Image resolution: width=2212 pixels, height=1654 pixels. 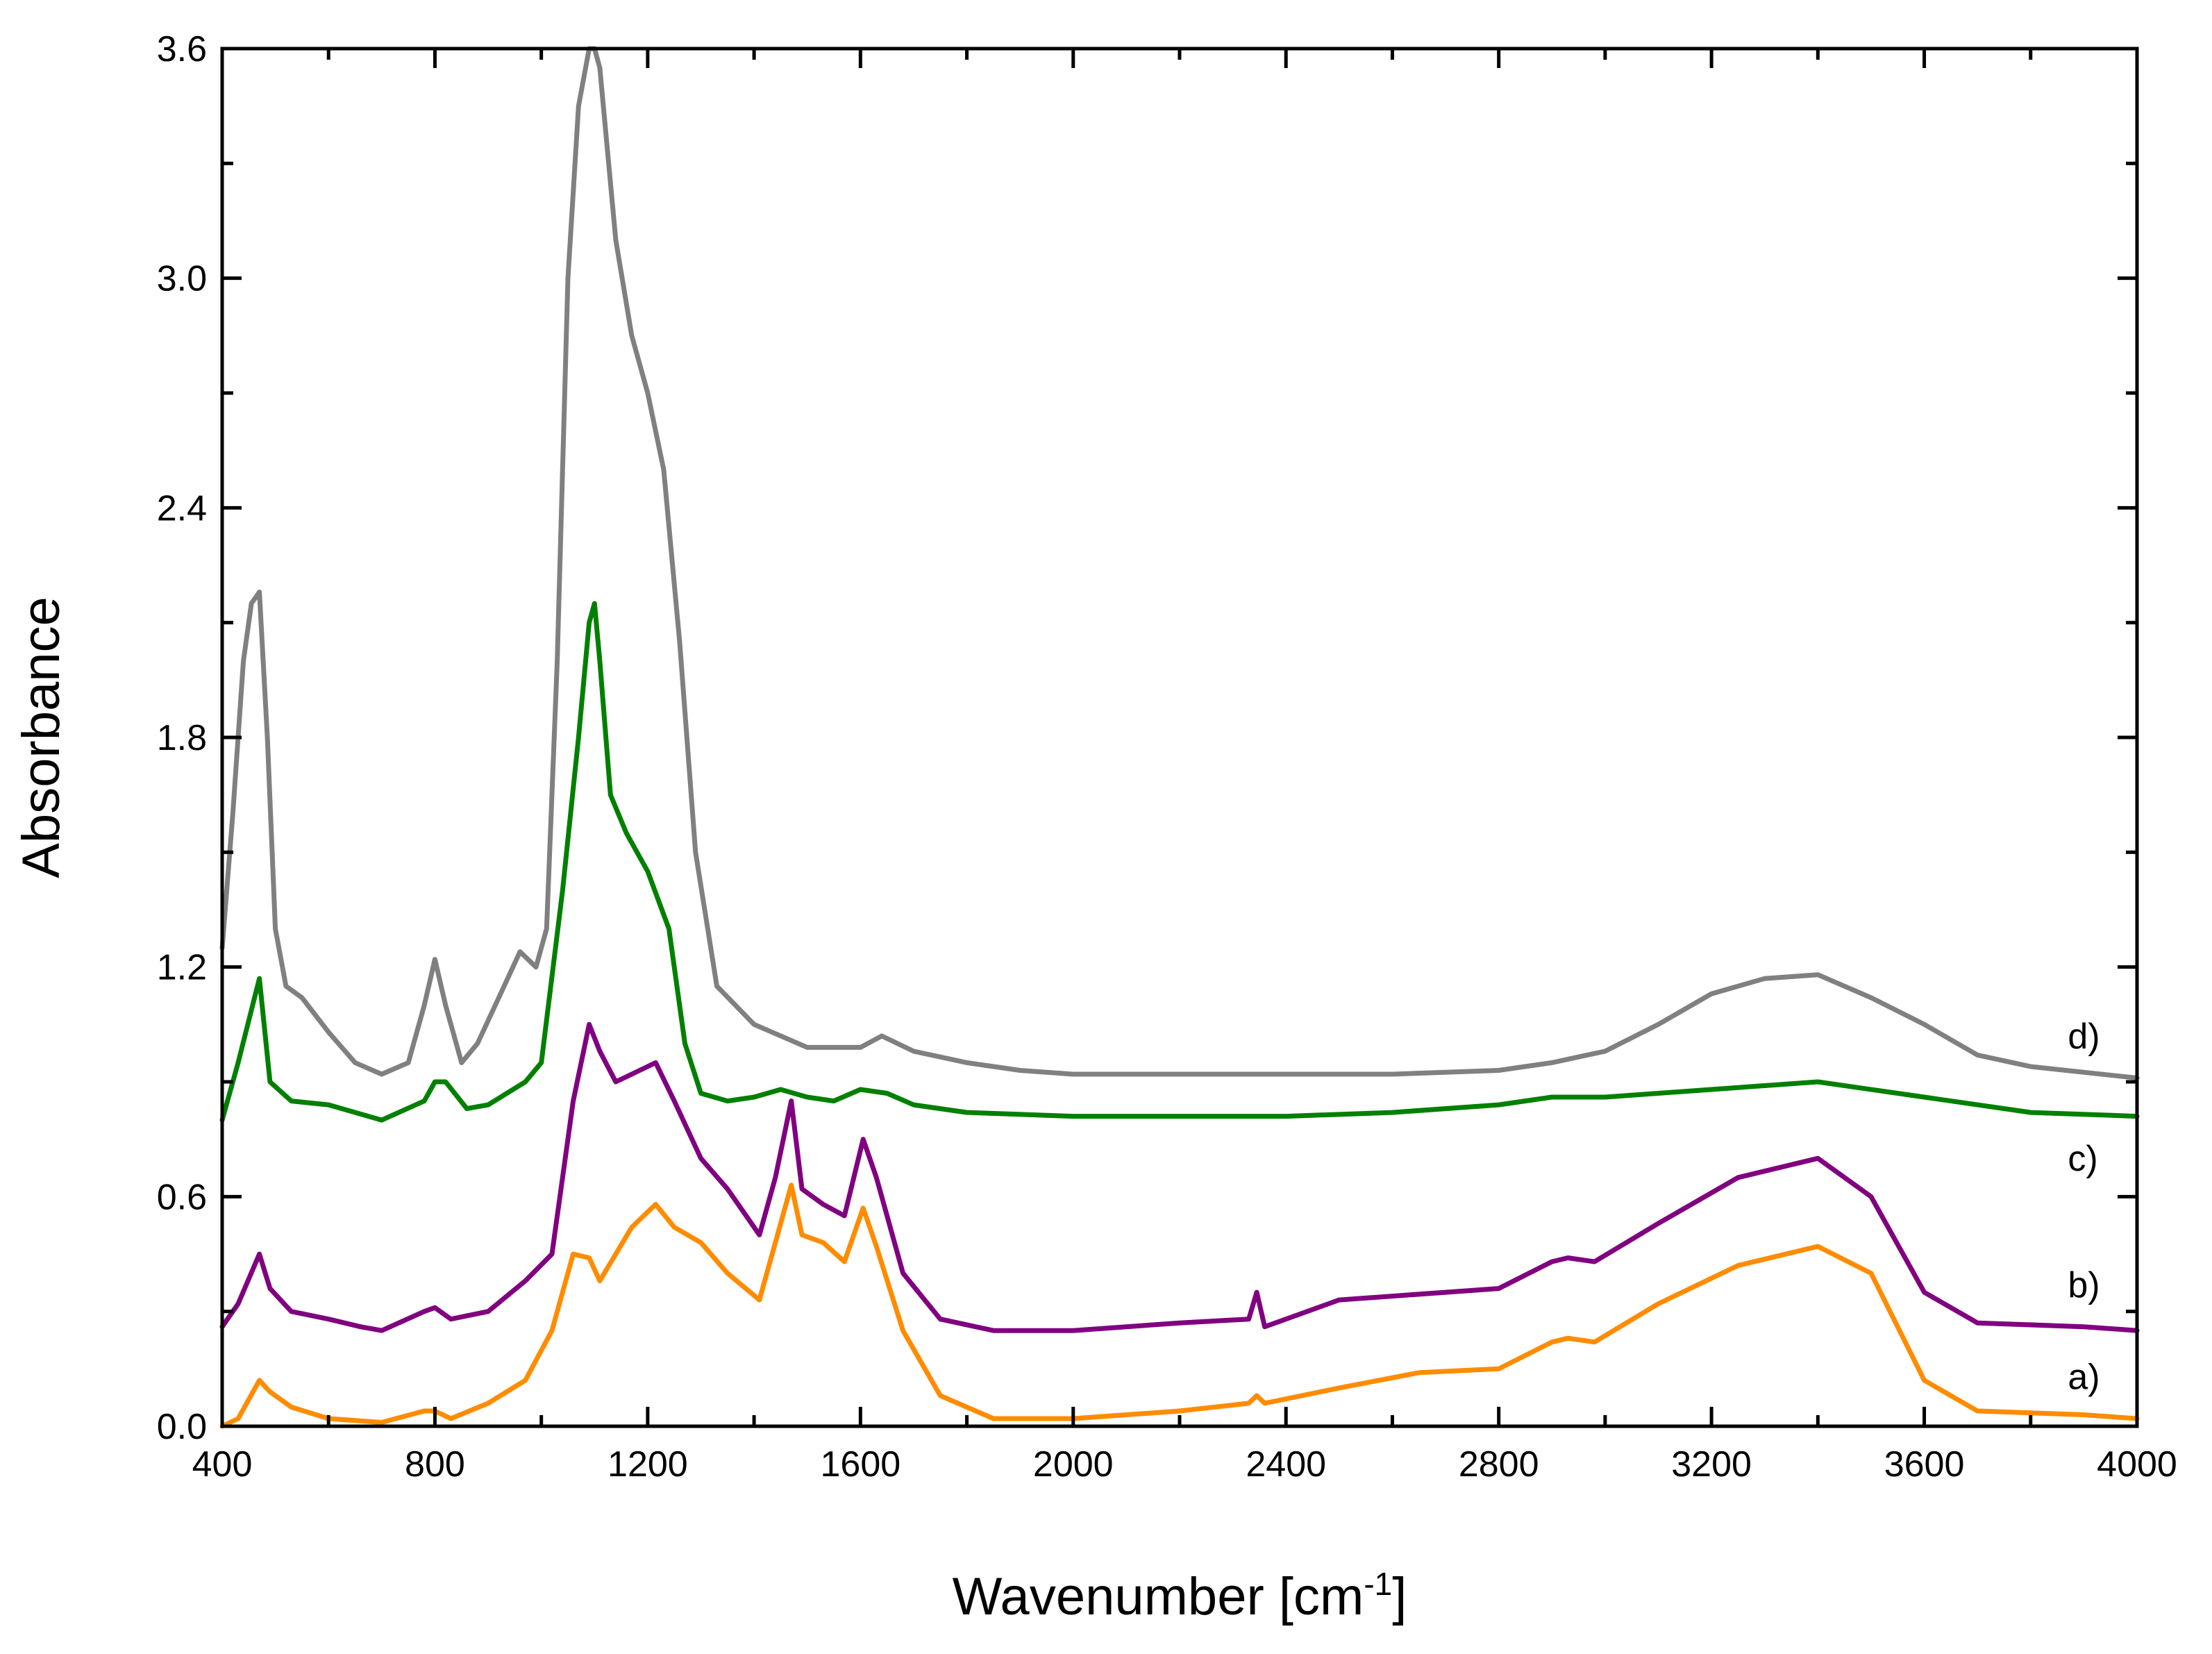 I want to click on series-label-a: a), so click(x=2084, y=1377).